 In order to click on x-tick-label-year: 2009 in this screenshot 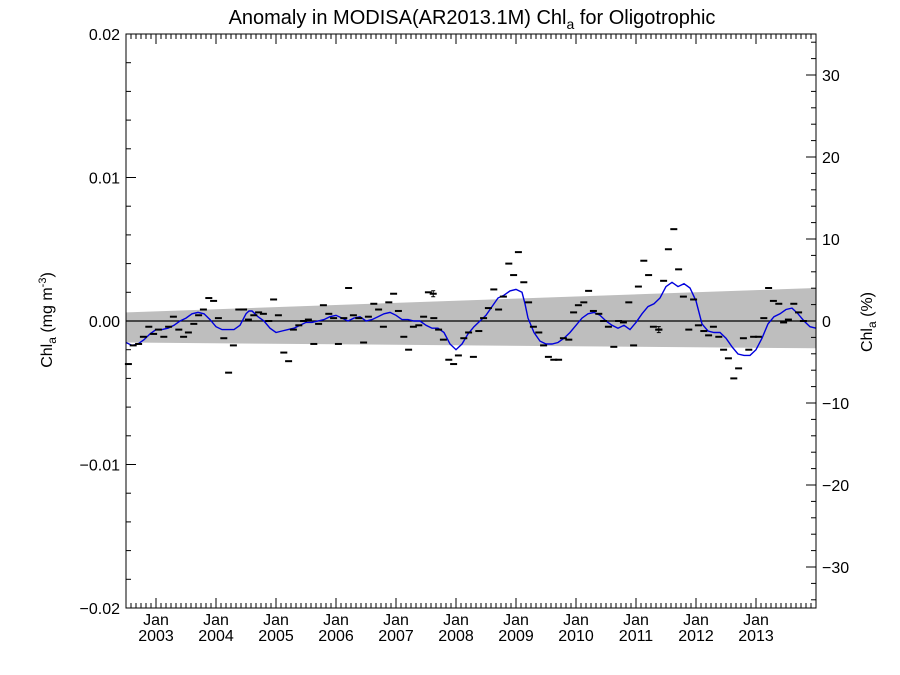, I will do `click(516, 636)`.